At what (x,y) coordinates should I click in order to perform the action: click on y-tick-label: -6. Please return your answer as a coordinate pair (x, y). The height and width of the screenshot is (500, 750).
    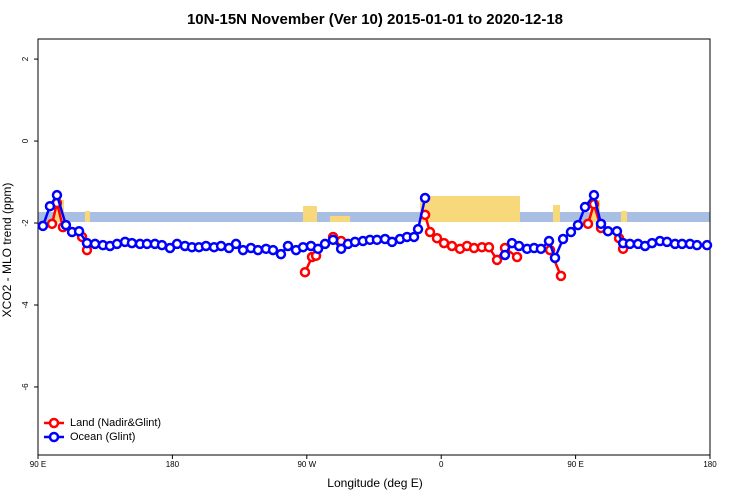
    Looking at the image, I should click on (25, 387).